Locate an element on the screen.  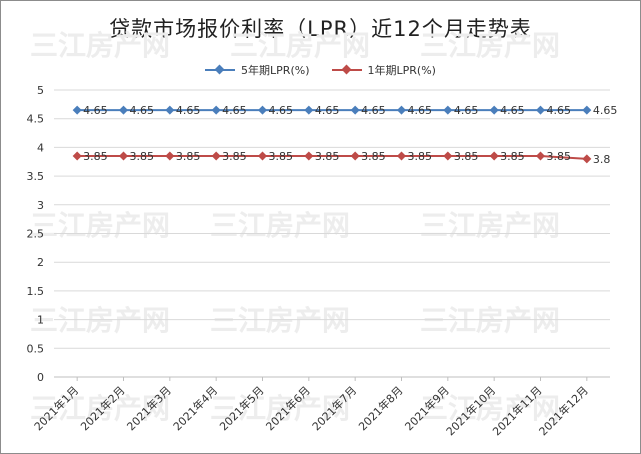
y-tick-label: 1.5 is located at coordinates (36, 291).